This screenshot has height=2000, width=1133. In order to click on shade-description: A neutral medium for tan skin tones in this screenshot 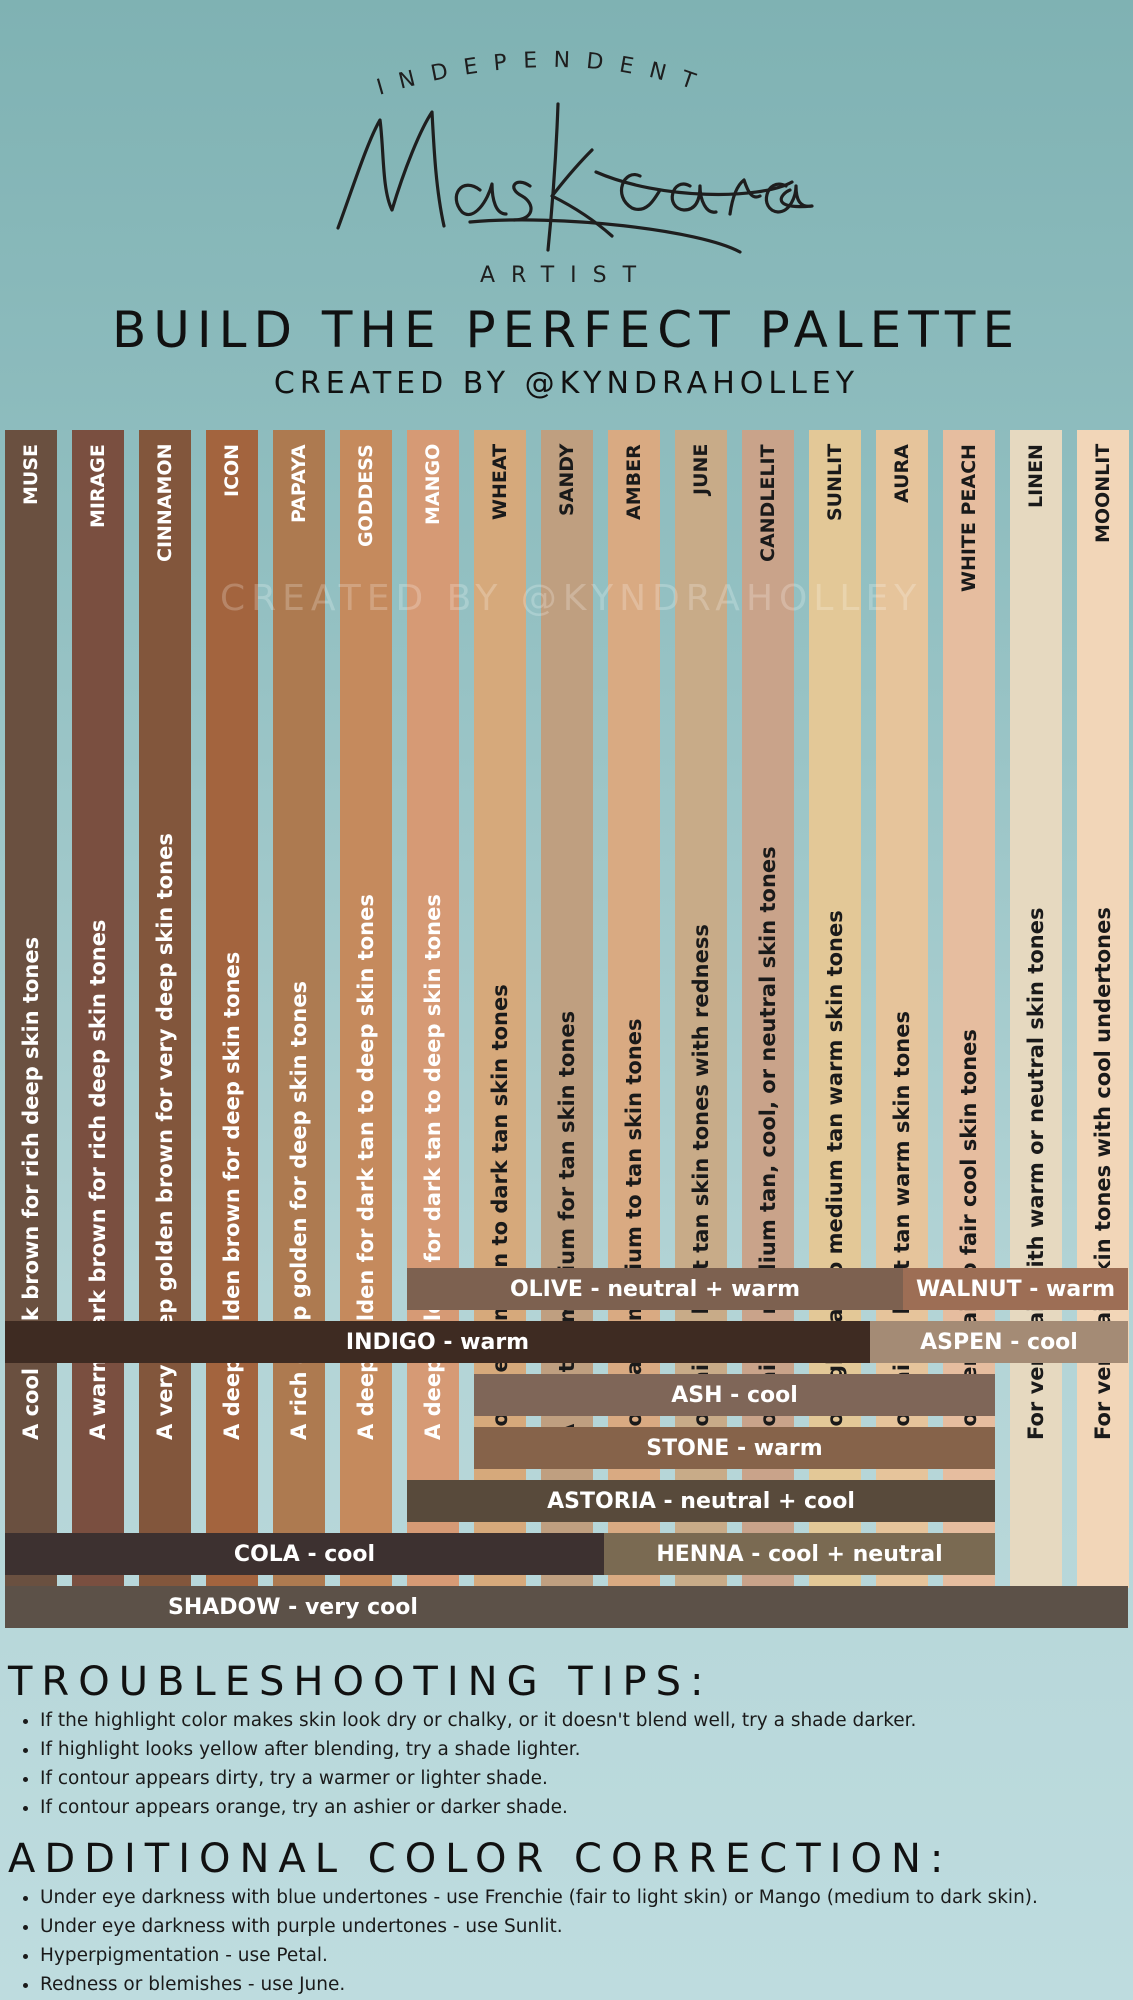, I will do `click(567, 1025)`.